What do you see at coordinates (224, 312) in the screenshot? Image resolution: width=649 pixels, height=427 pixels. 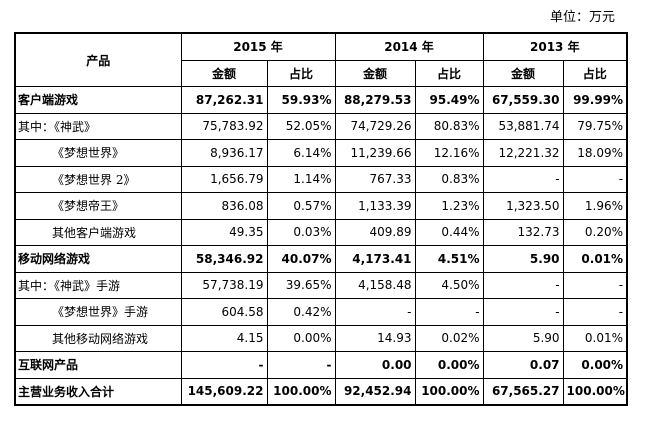 I see `amount-cell: 604.58` at bounding box center [224, 312].